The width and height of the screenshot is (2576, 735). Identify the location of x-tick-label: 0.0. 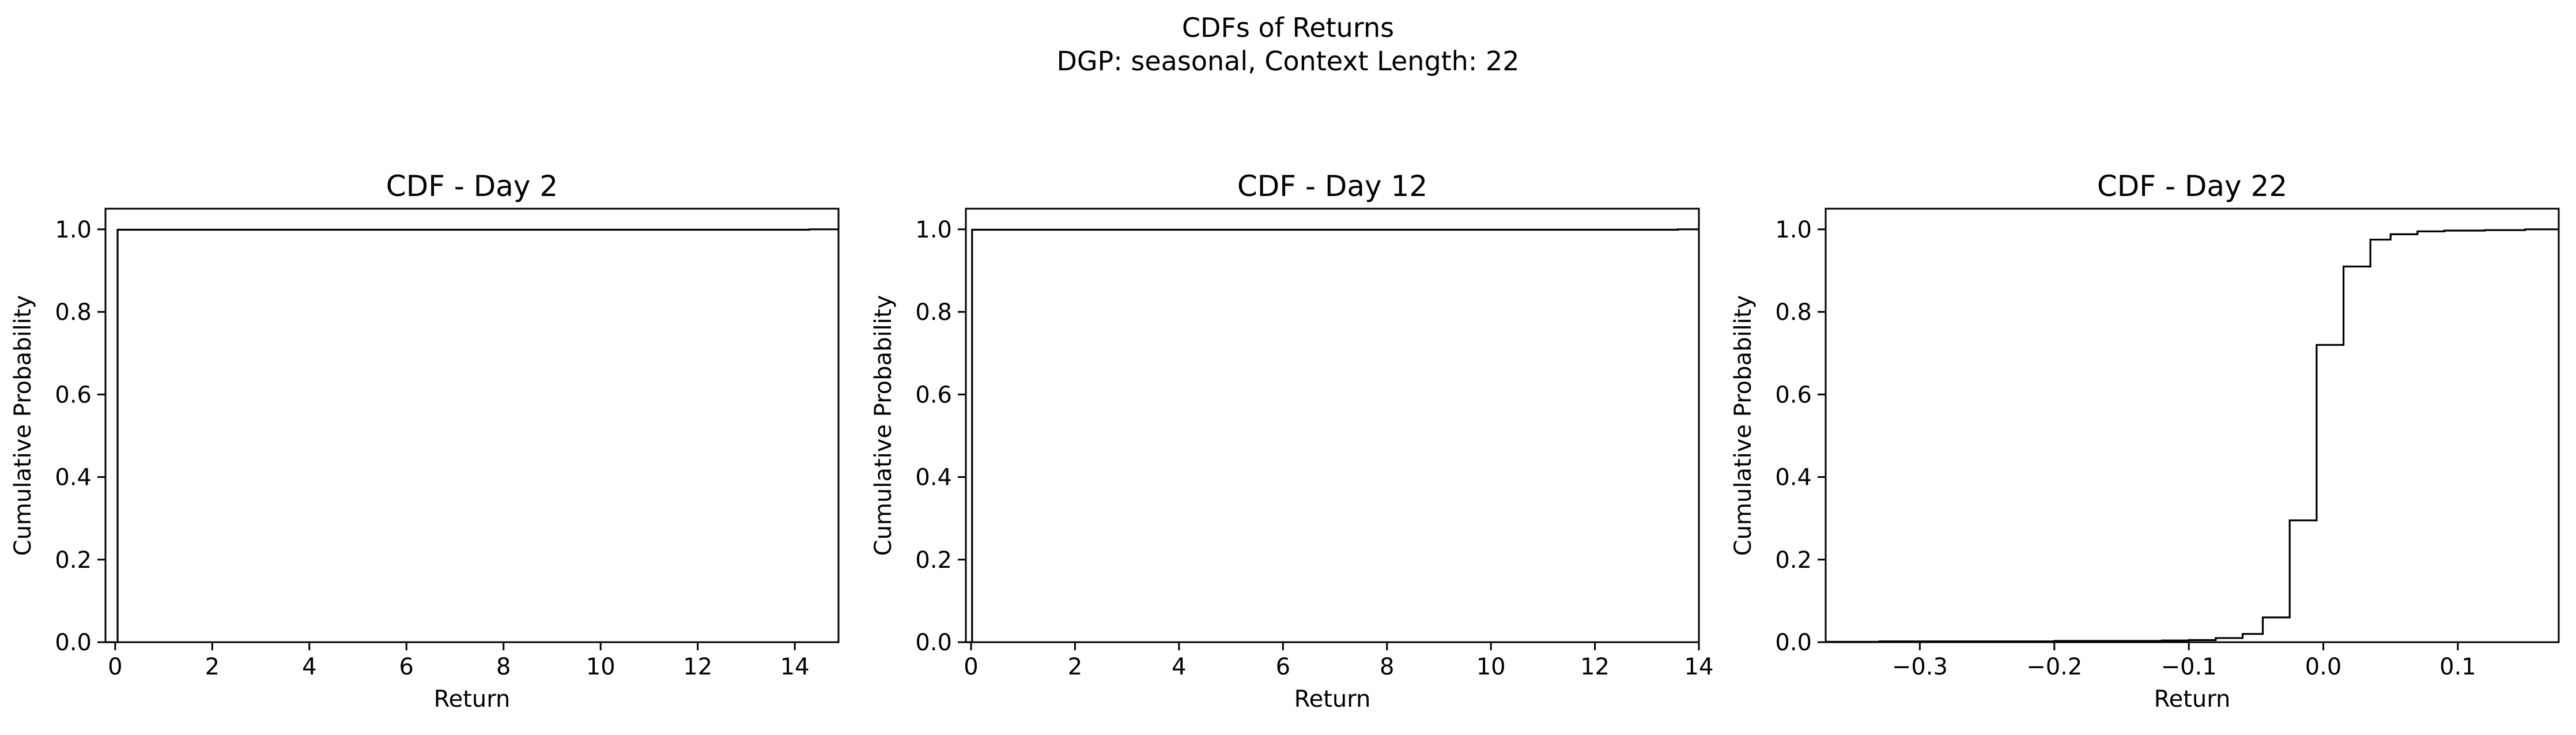
(2323, 667).